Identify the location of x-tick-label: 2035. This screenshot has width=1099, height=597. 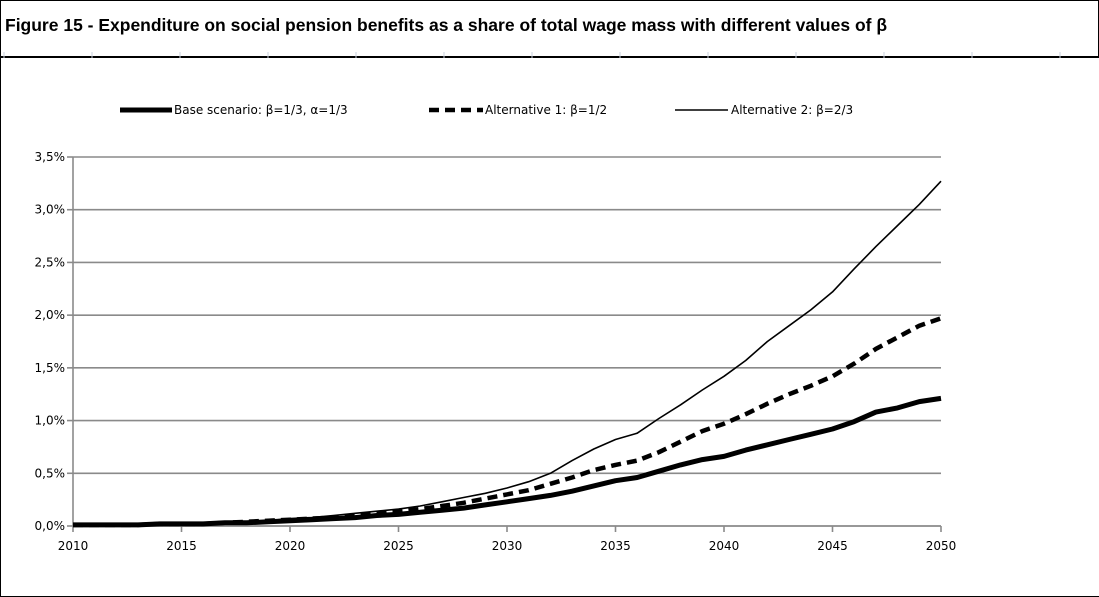
(615, 546).